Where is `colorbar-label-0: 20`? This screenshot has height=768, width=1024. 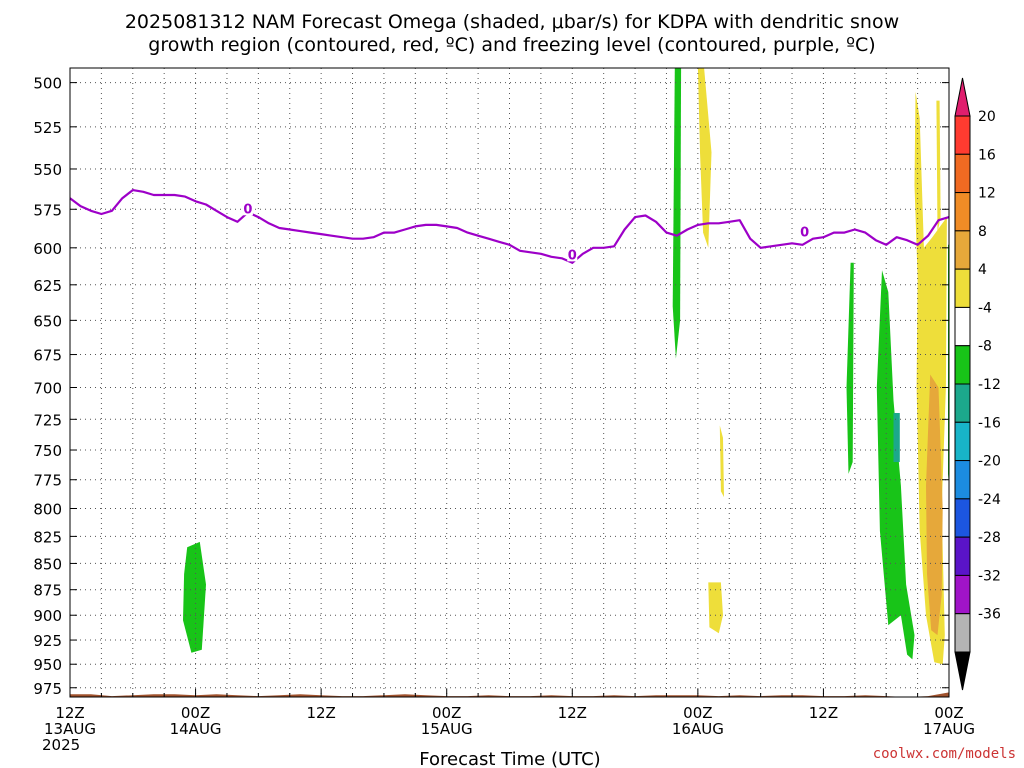 colorbar-label-0: 20 is located at coordinates (987, 117).